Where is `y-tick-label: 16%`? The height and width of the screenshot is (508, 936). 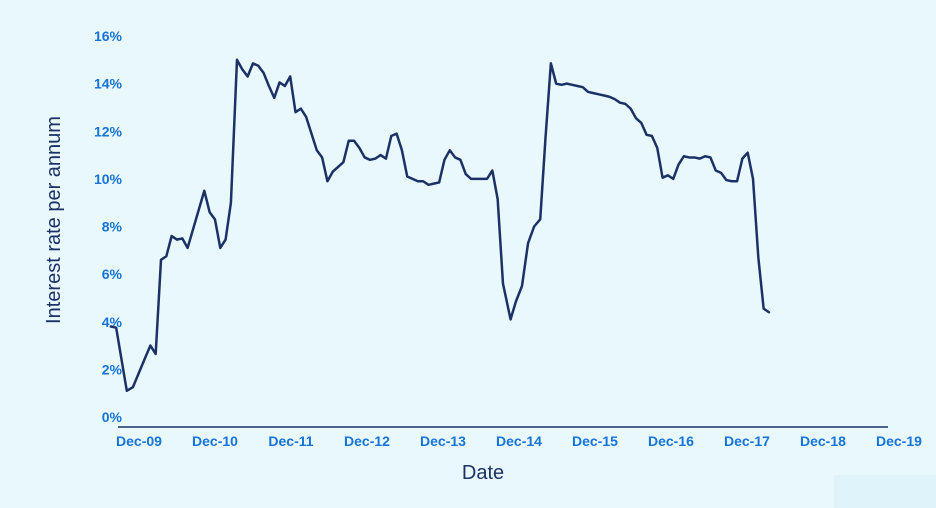 y-tick-label: 16% is located at coordinates (108, 36).